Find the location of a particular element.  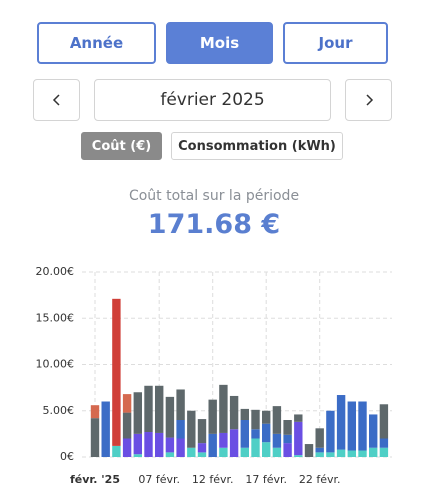

x-tick-label: 12 févr. is located at coordinates (213, 479).